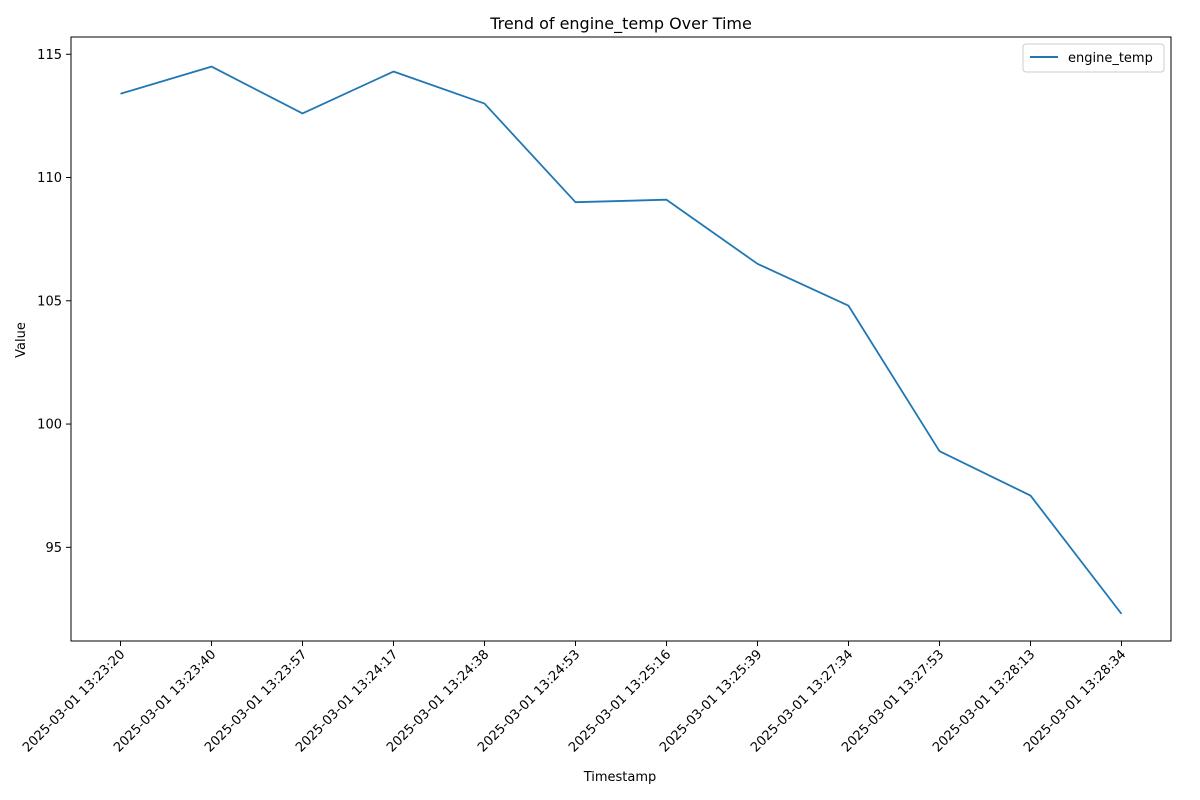  I want to click on chart-title: Trend of engine_temp Over Time, so click(620, 24).